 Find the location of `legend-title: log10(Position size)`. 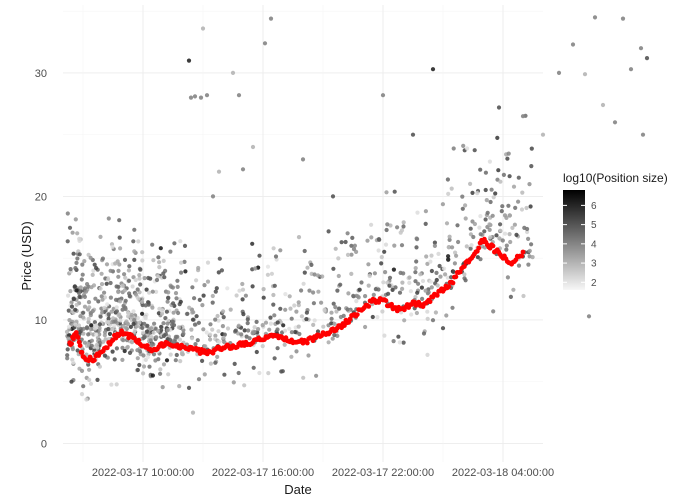

legend-title: log10(Position size) is located at coordinates (615, 178).